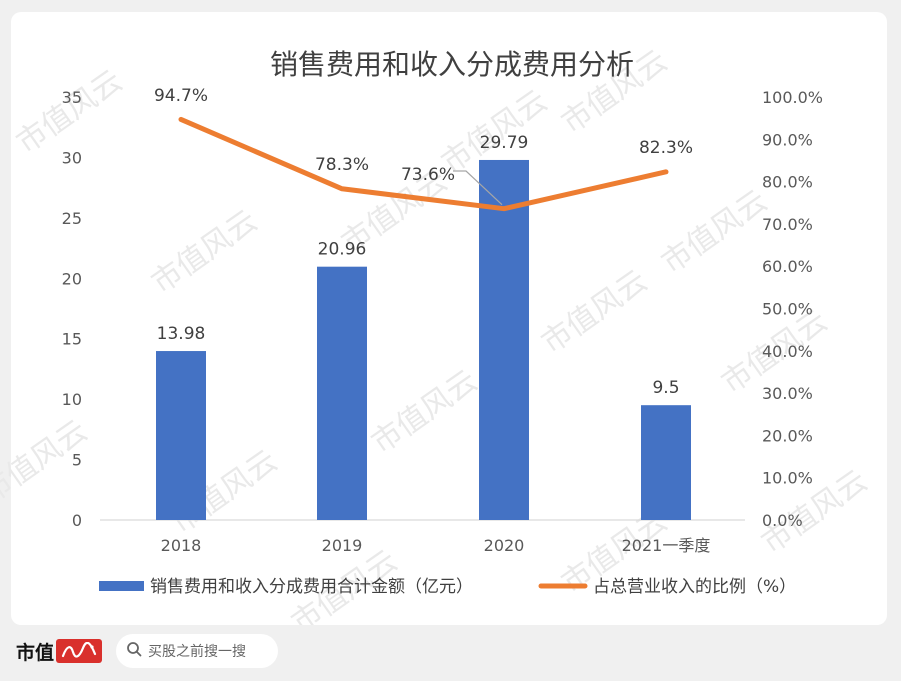 This screenshot has width=901, height=681. I want to click on bar-data-label: 29.79, so click(504, 143).